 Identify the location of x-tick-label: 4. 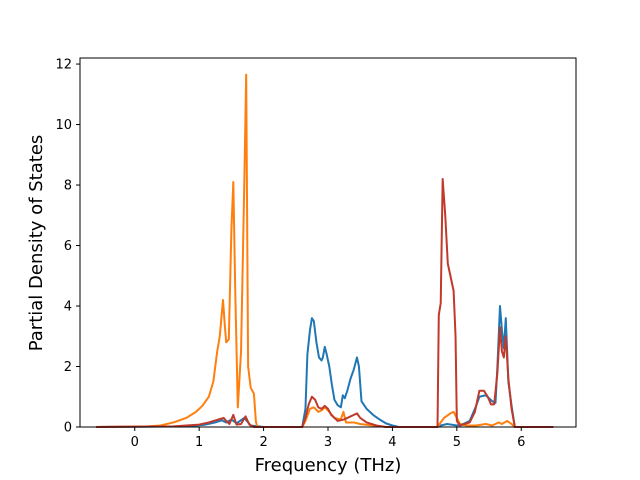
(392, 442).